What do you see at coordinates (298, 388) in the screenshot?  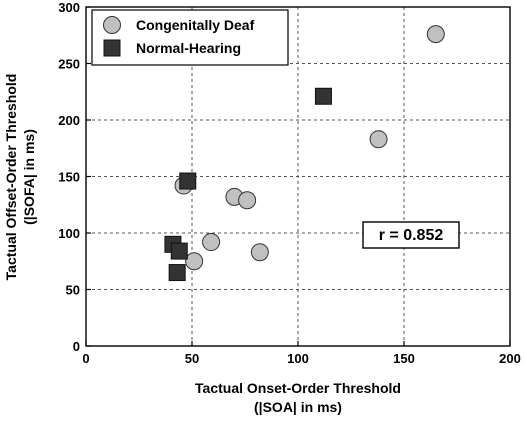 I see `x-axis-title-line1: Tactual Onset-Order Threshold` at bounding box center [298, 388].